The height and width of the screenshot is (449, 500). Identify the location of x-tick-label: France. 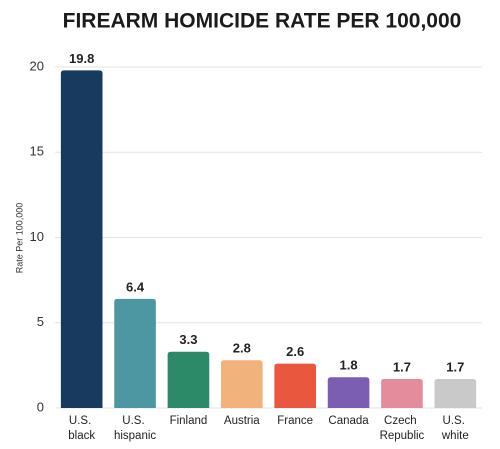
(295, 421).